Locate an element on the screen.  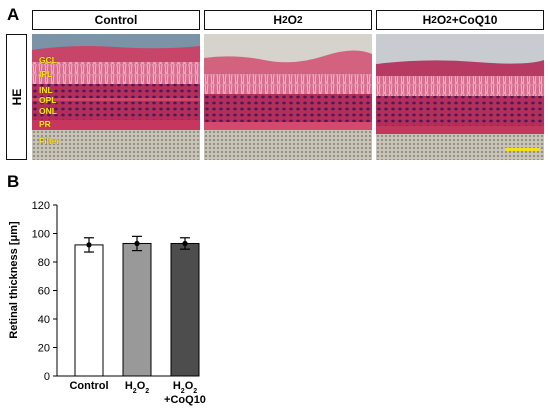
layer-label-filter: Filter is located at coordinates (49, 141).